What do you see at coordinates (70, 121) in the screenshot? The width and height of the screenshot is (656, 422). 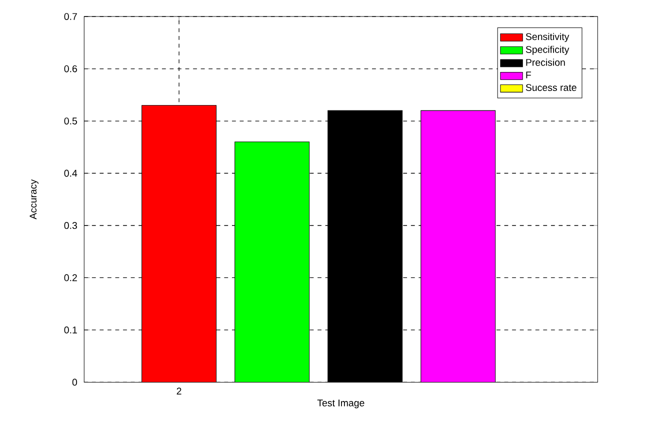 I see `y-tick-label: 0.5` at bounding box center [70, 121].